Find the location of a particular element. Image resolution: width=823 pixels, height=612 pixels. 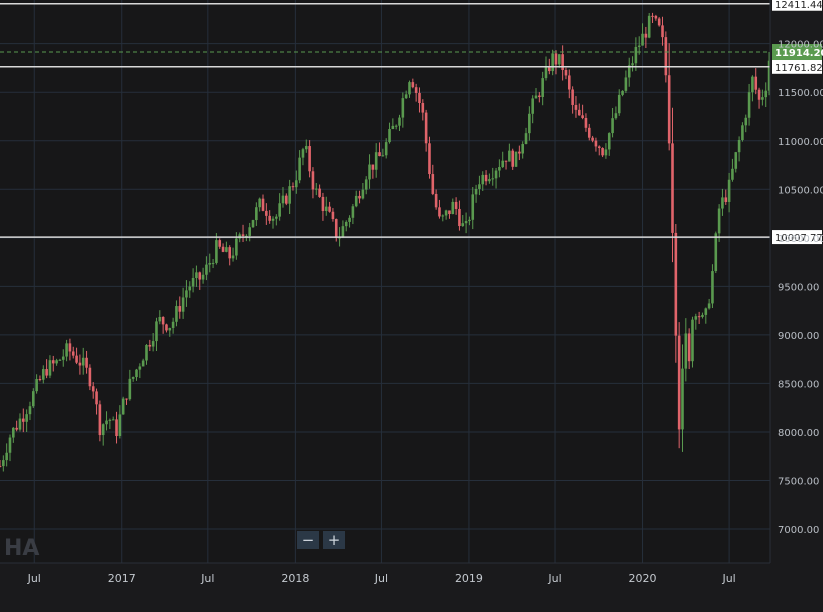

y-tick-label: 8000.00 is located at coordinates (798, 433).